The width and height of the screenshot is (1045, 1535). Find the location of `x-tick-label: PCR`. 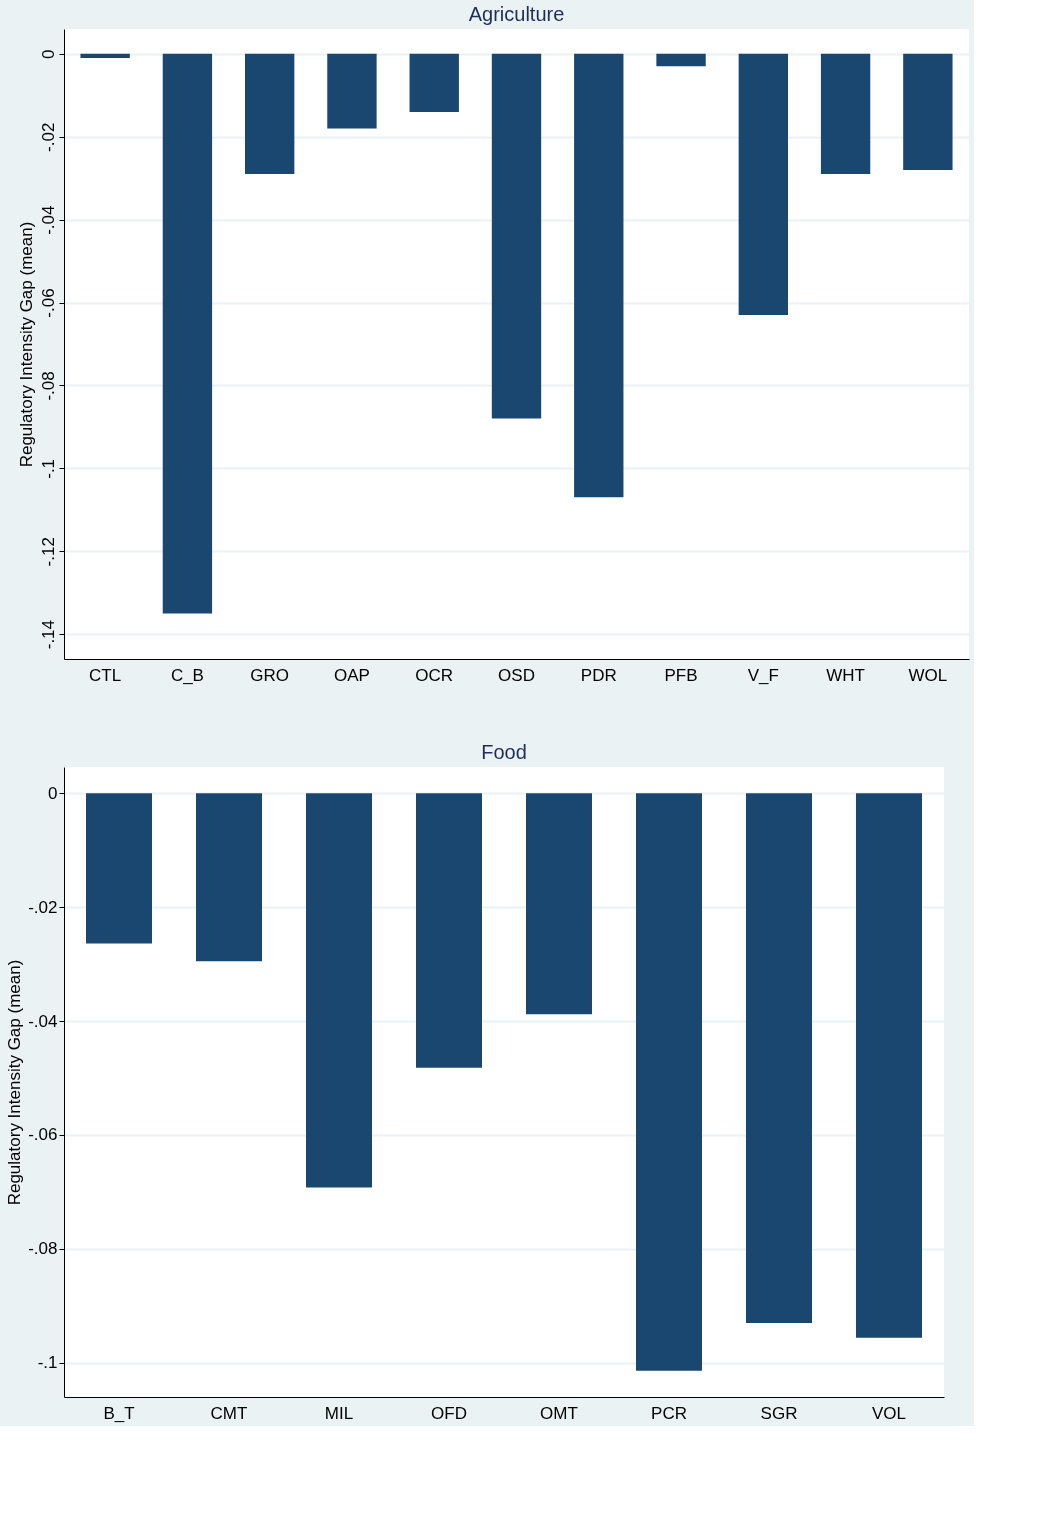

x-tick-label: PCR is located at coordinates (669, 1413).